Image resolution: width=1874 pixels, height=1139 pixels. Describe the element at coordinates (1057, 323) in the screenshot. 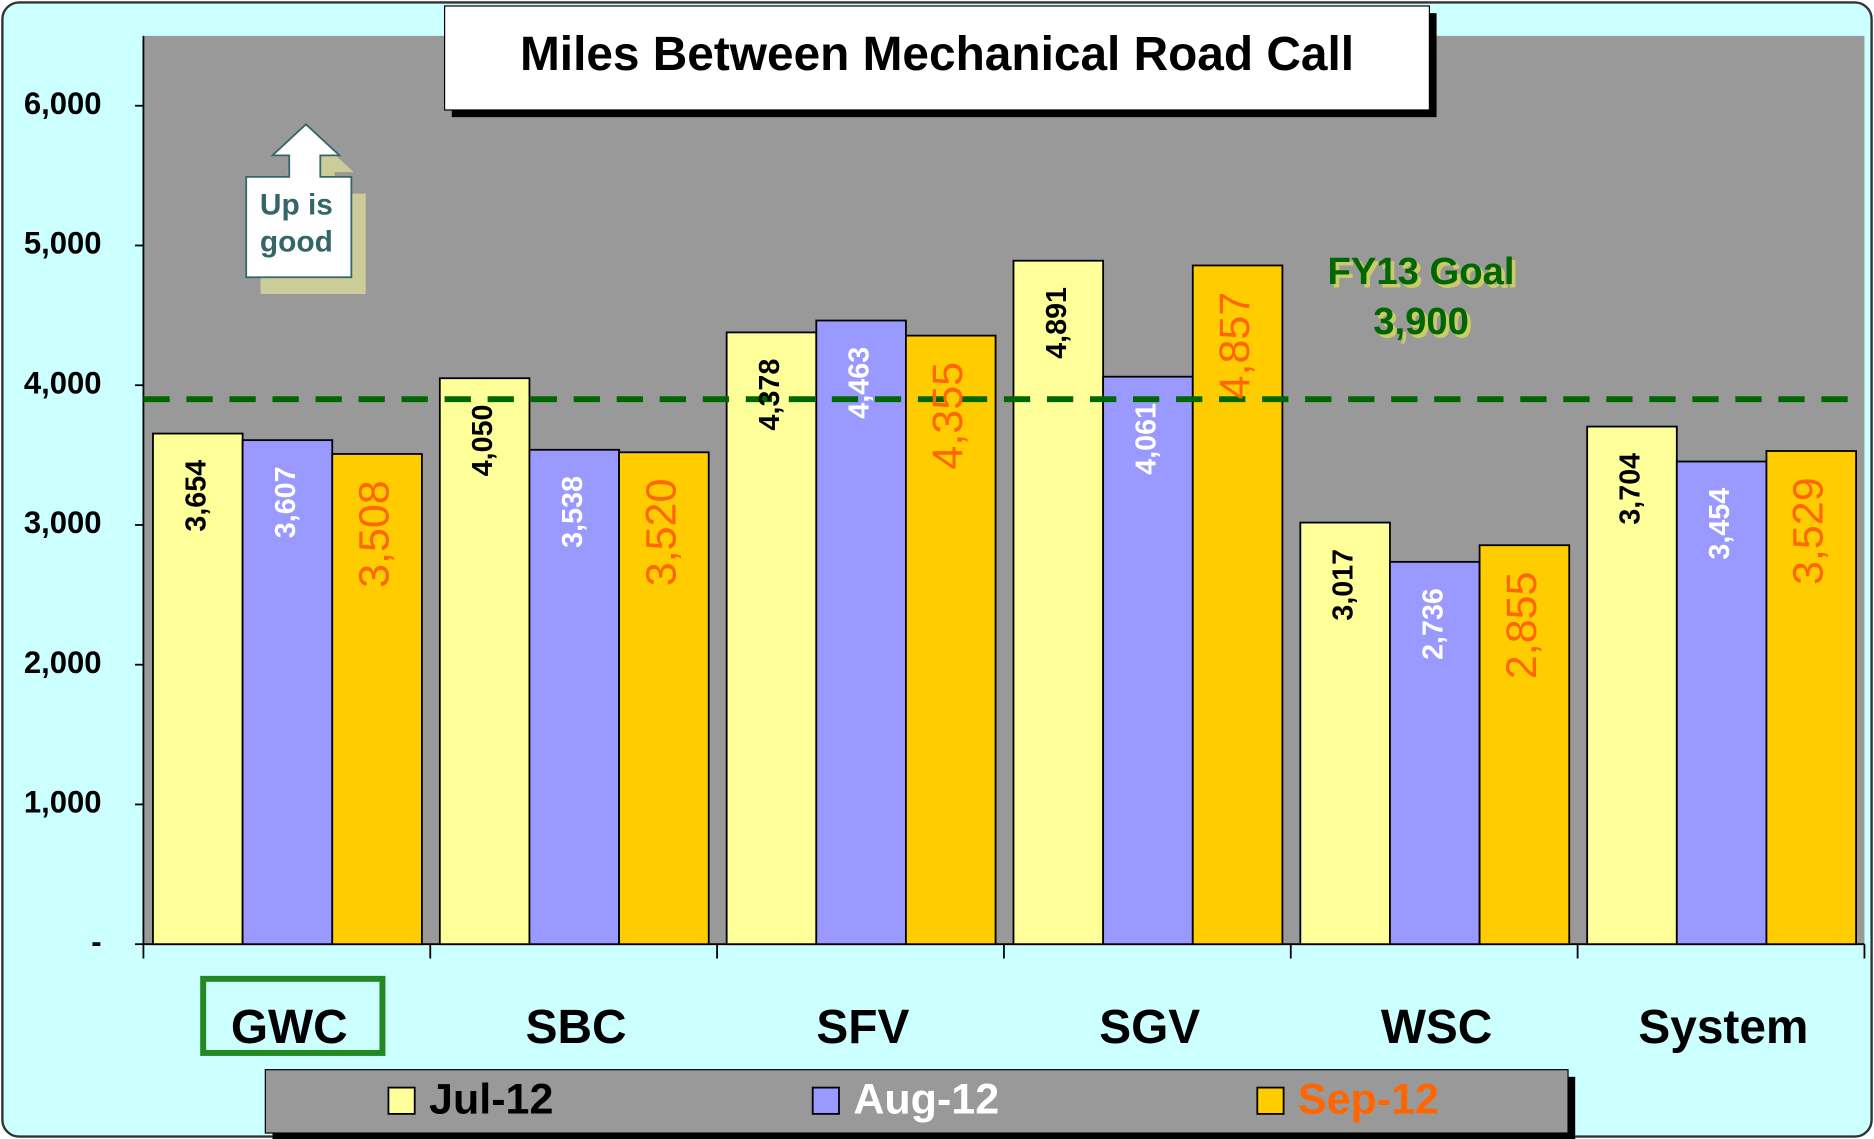

I see `data-label: 4,891` at that location.